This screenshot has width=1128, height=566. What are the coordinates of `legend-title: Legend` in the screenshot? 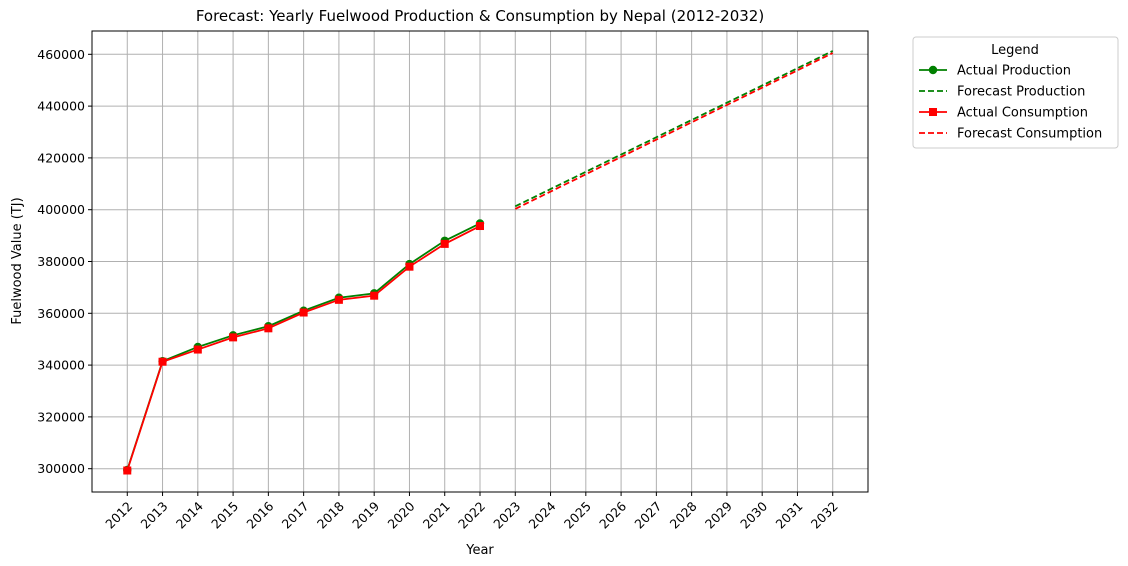 It's located at (1015, 50).